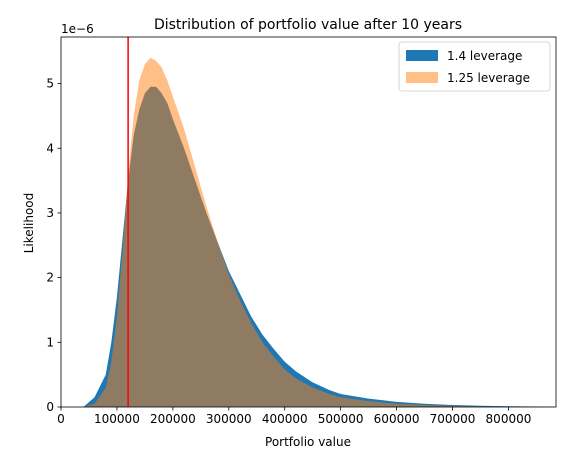 This screenshot has height=464, width=575. I want to click on x-tick-label: 700000, so click(453, 419).